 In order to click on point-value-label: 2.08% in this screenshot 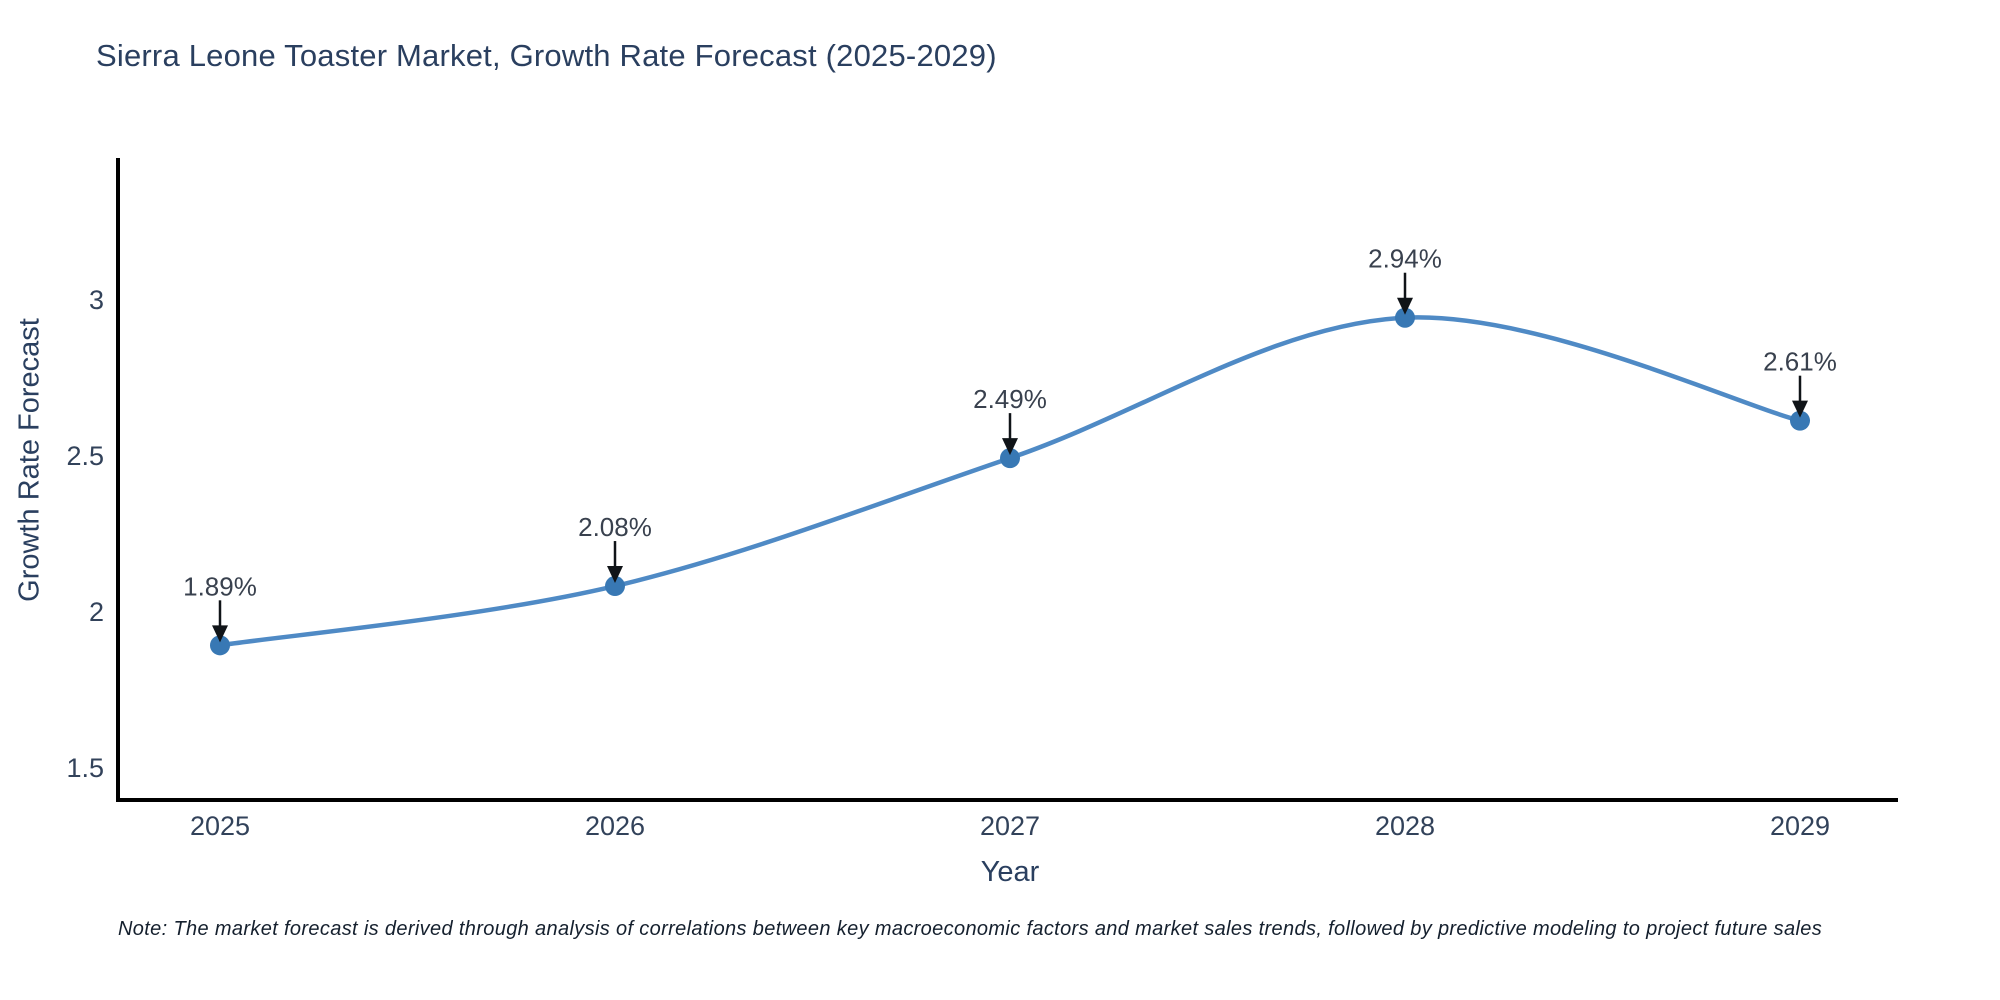, I will do `click(615, 527)`.